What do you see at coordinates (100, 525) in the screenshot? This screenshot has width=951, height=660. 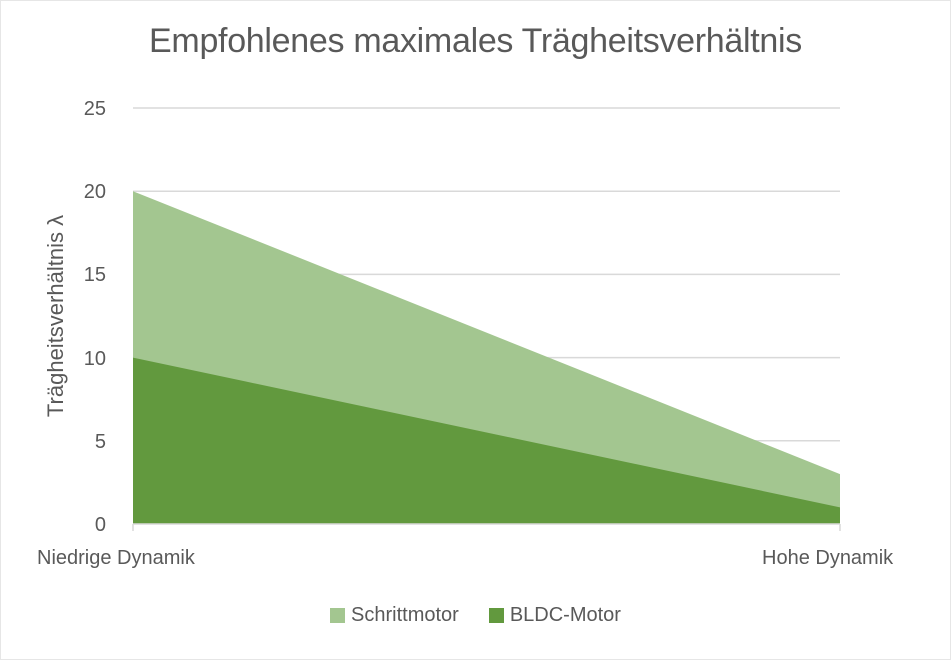 I see `y-tick-label: 0` at bounding box center [100, 525].